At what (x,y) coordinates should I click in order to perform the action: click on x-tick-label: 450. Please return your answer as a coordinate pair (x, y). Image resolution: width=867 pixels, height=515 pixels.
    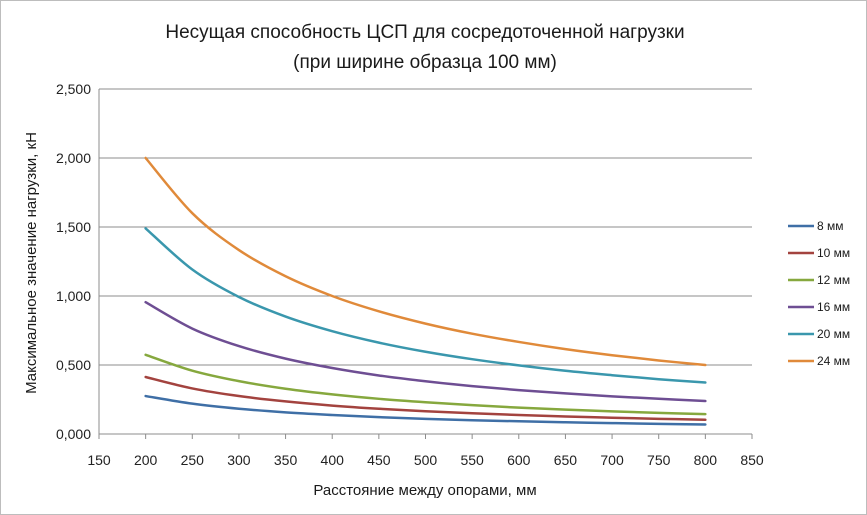
    Looking at the image, I should click on (379, 460).